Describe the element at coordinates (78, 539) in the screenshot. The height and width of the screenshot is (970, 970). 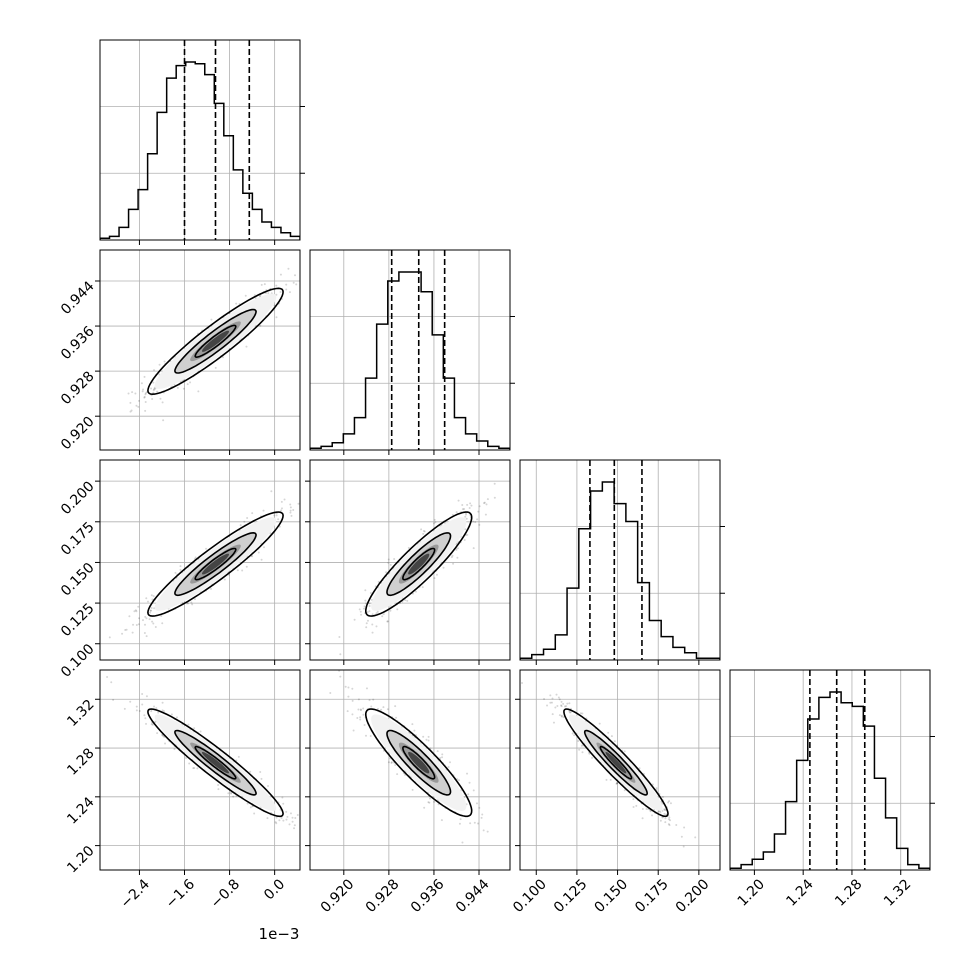
I see `y-tick-label-2-3: 0.175` at that location.